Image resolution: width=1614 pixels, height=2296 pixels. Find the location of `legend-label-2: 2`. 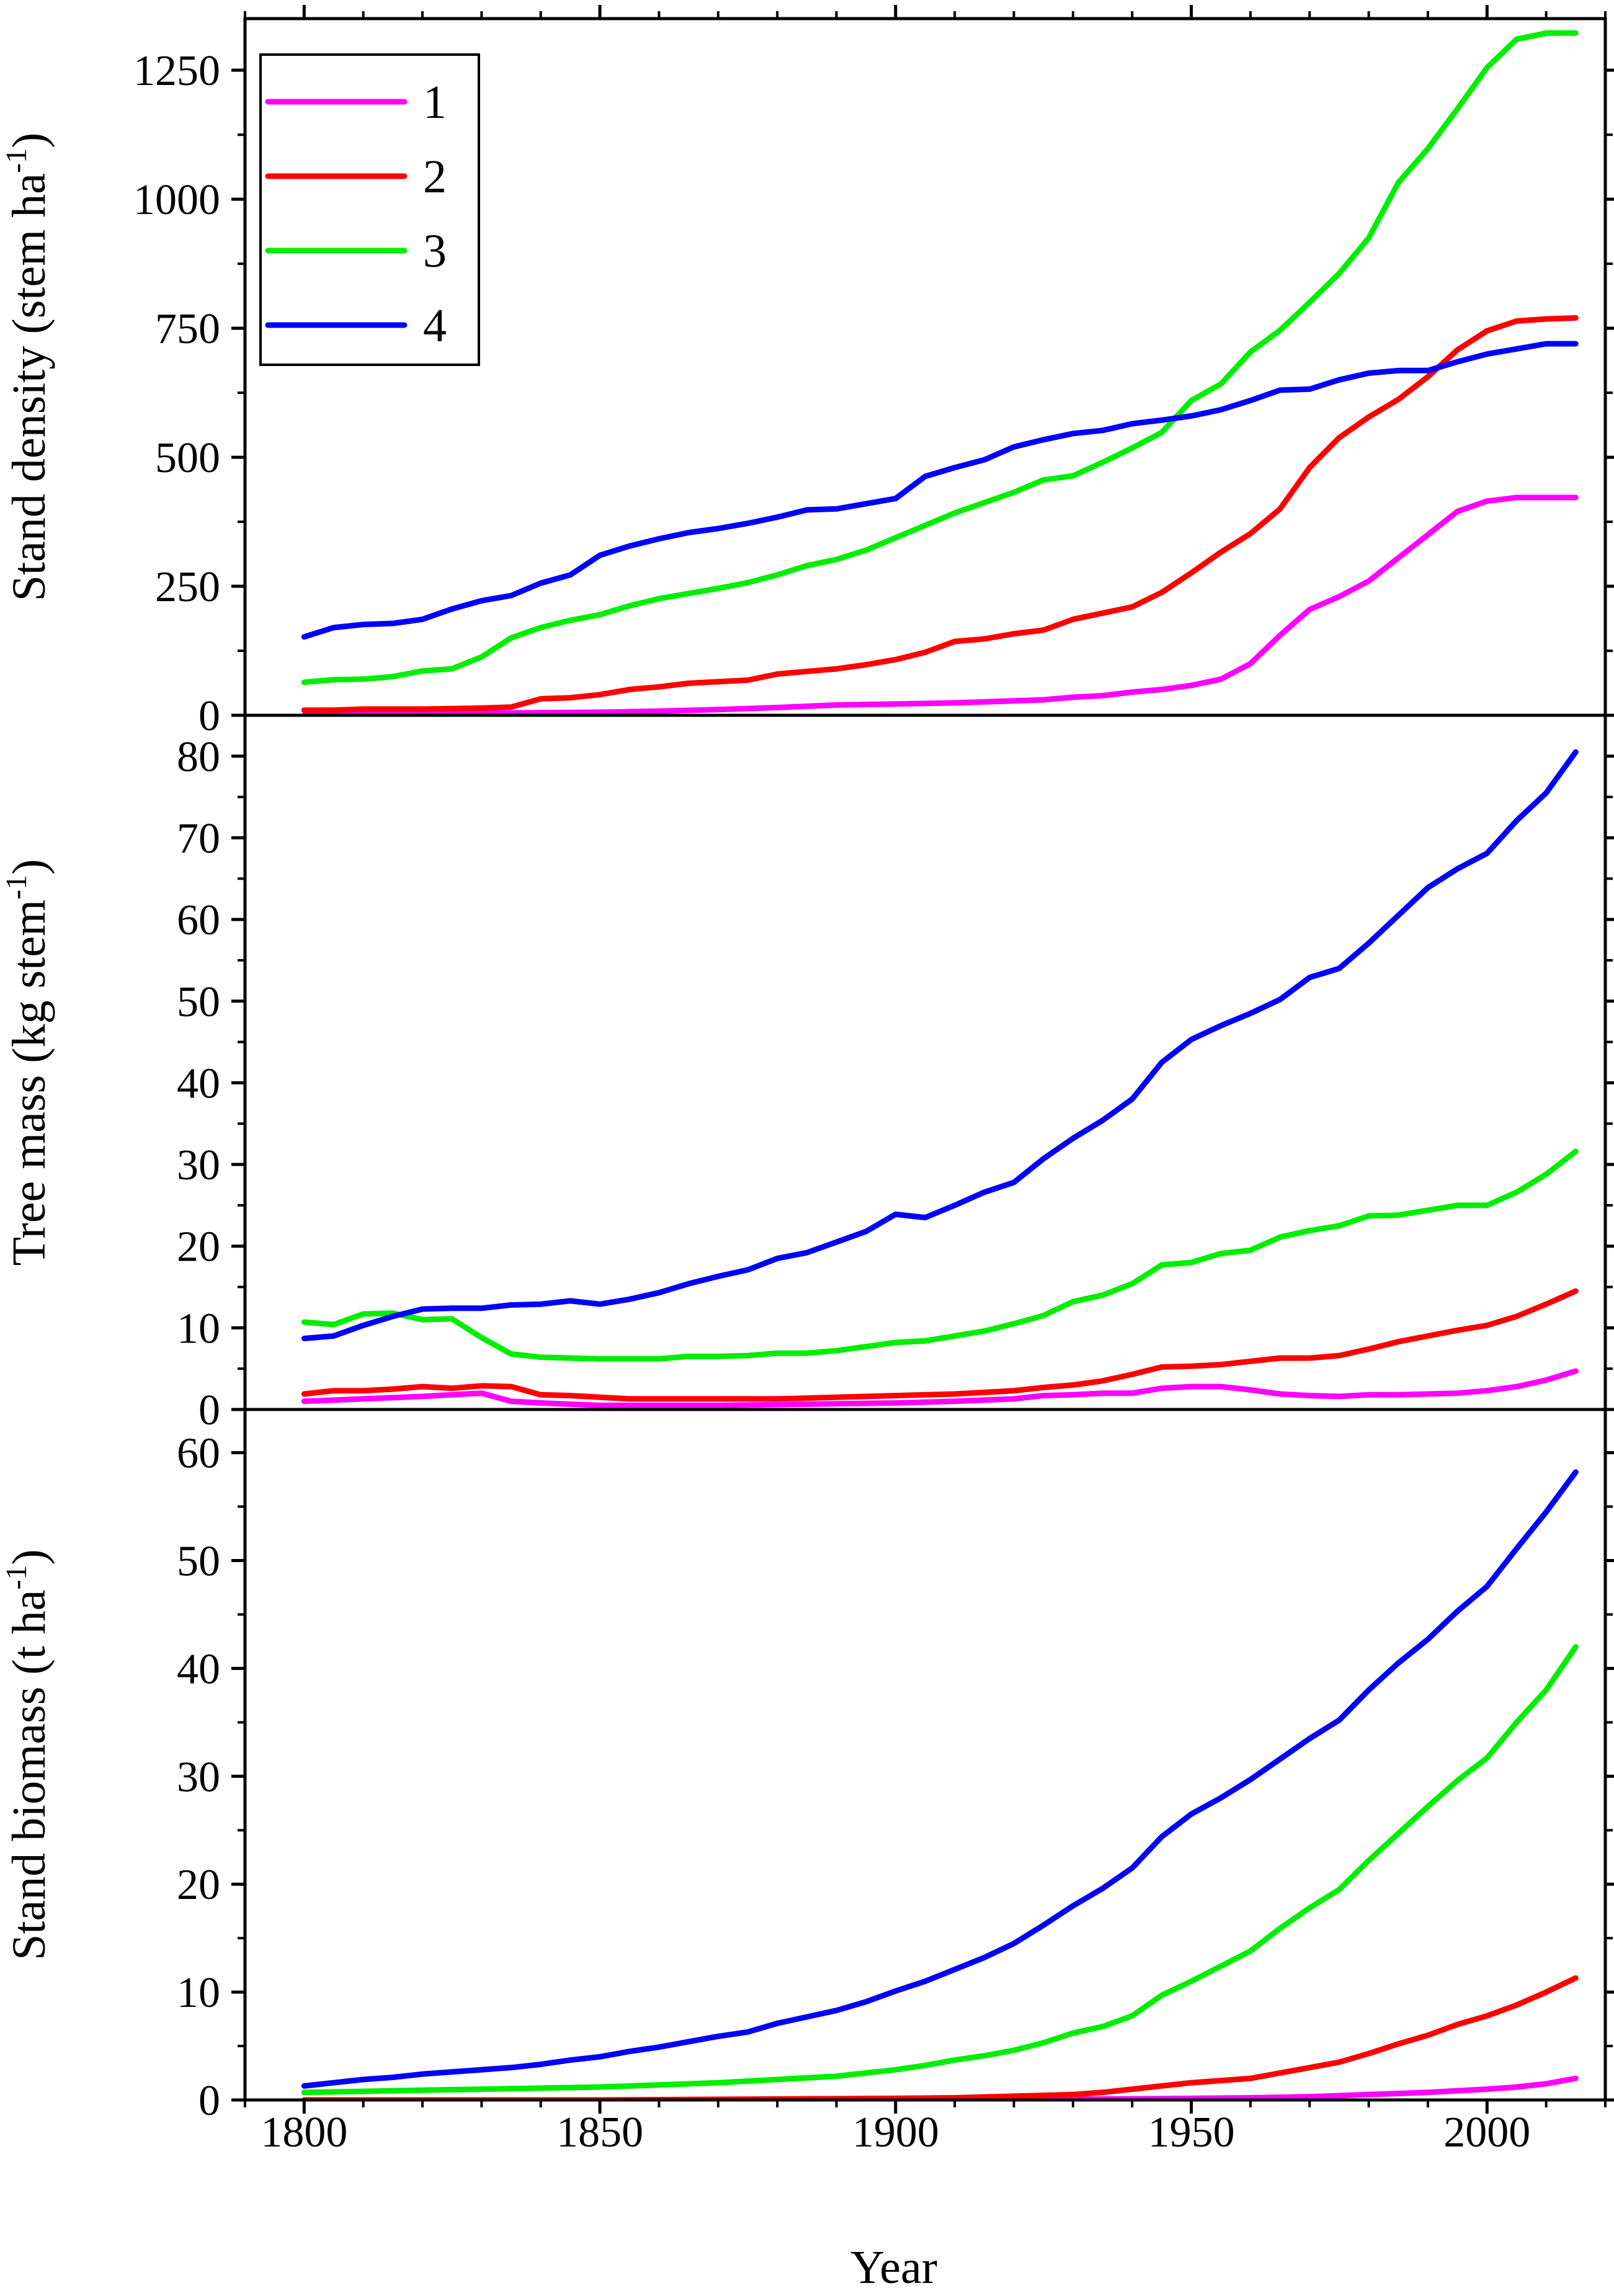

legend-label-2: 2 is located at coordinates (435, 177).